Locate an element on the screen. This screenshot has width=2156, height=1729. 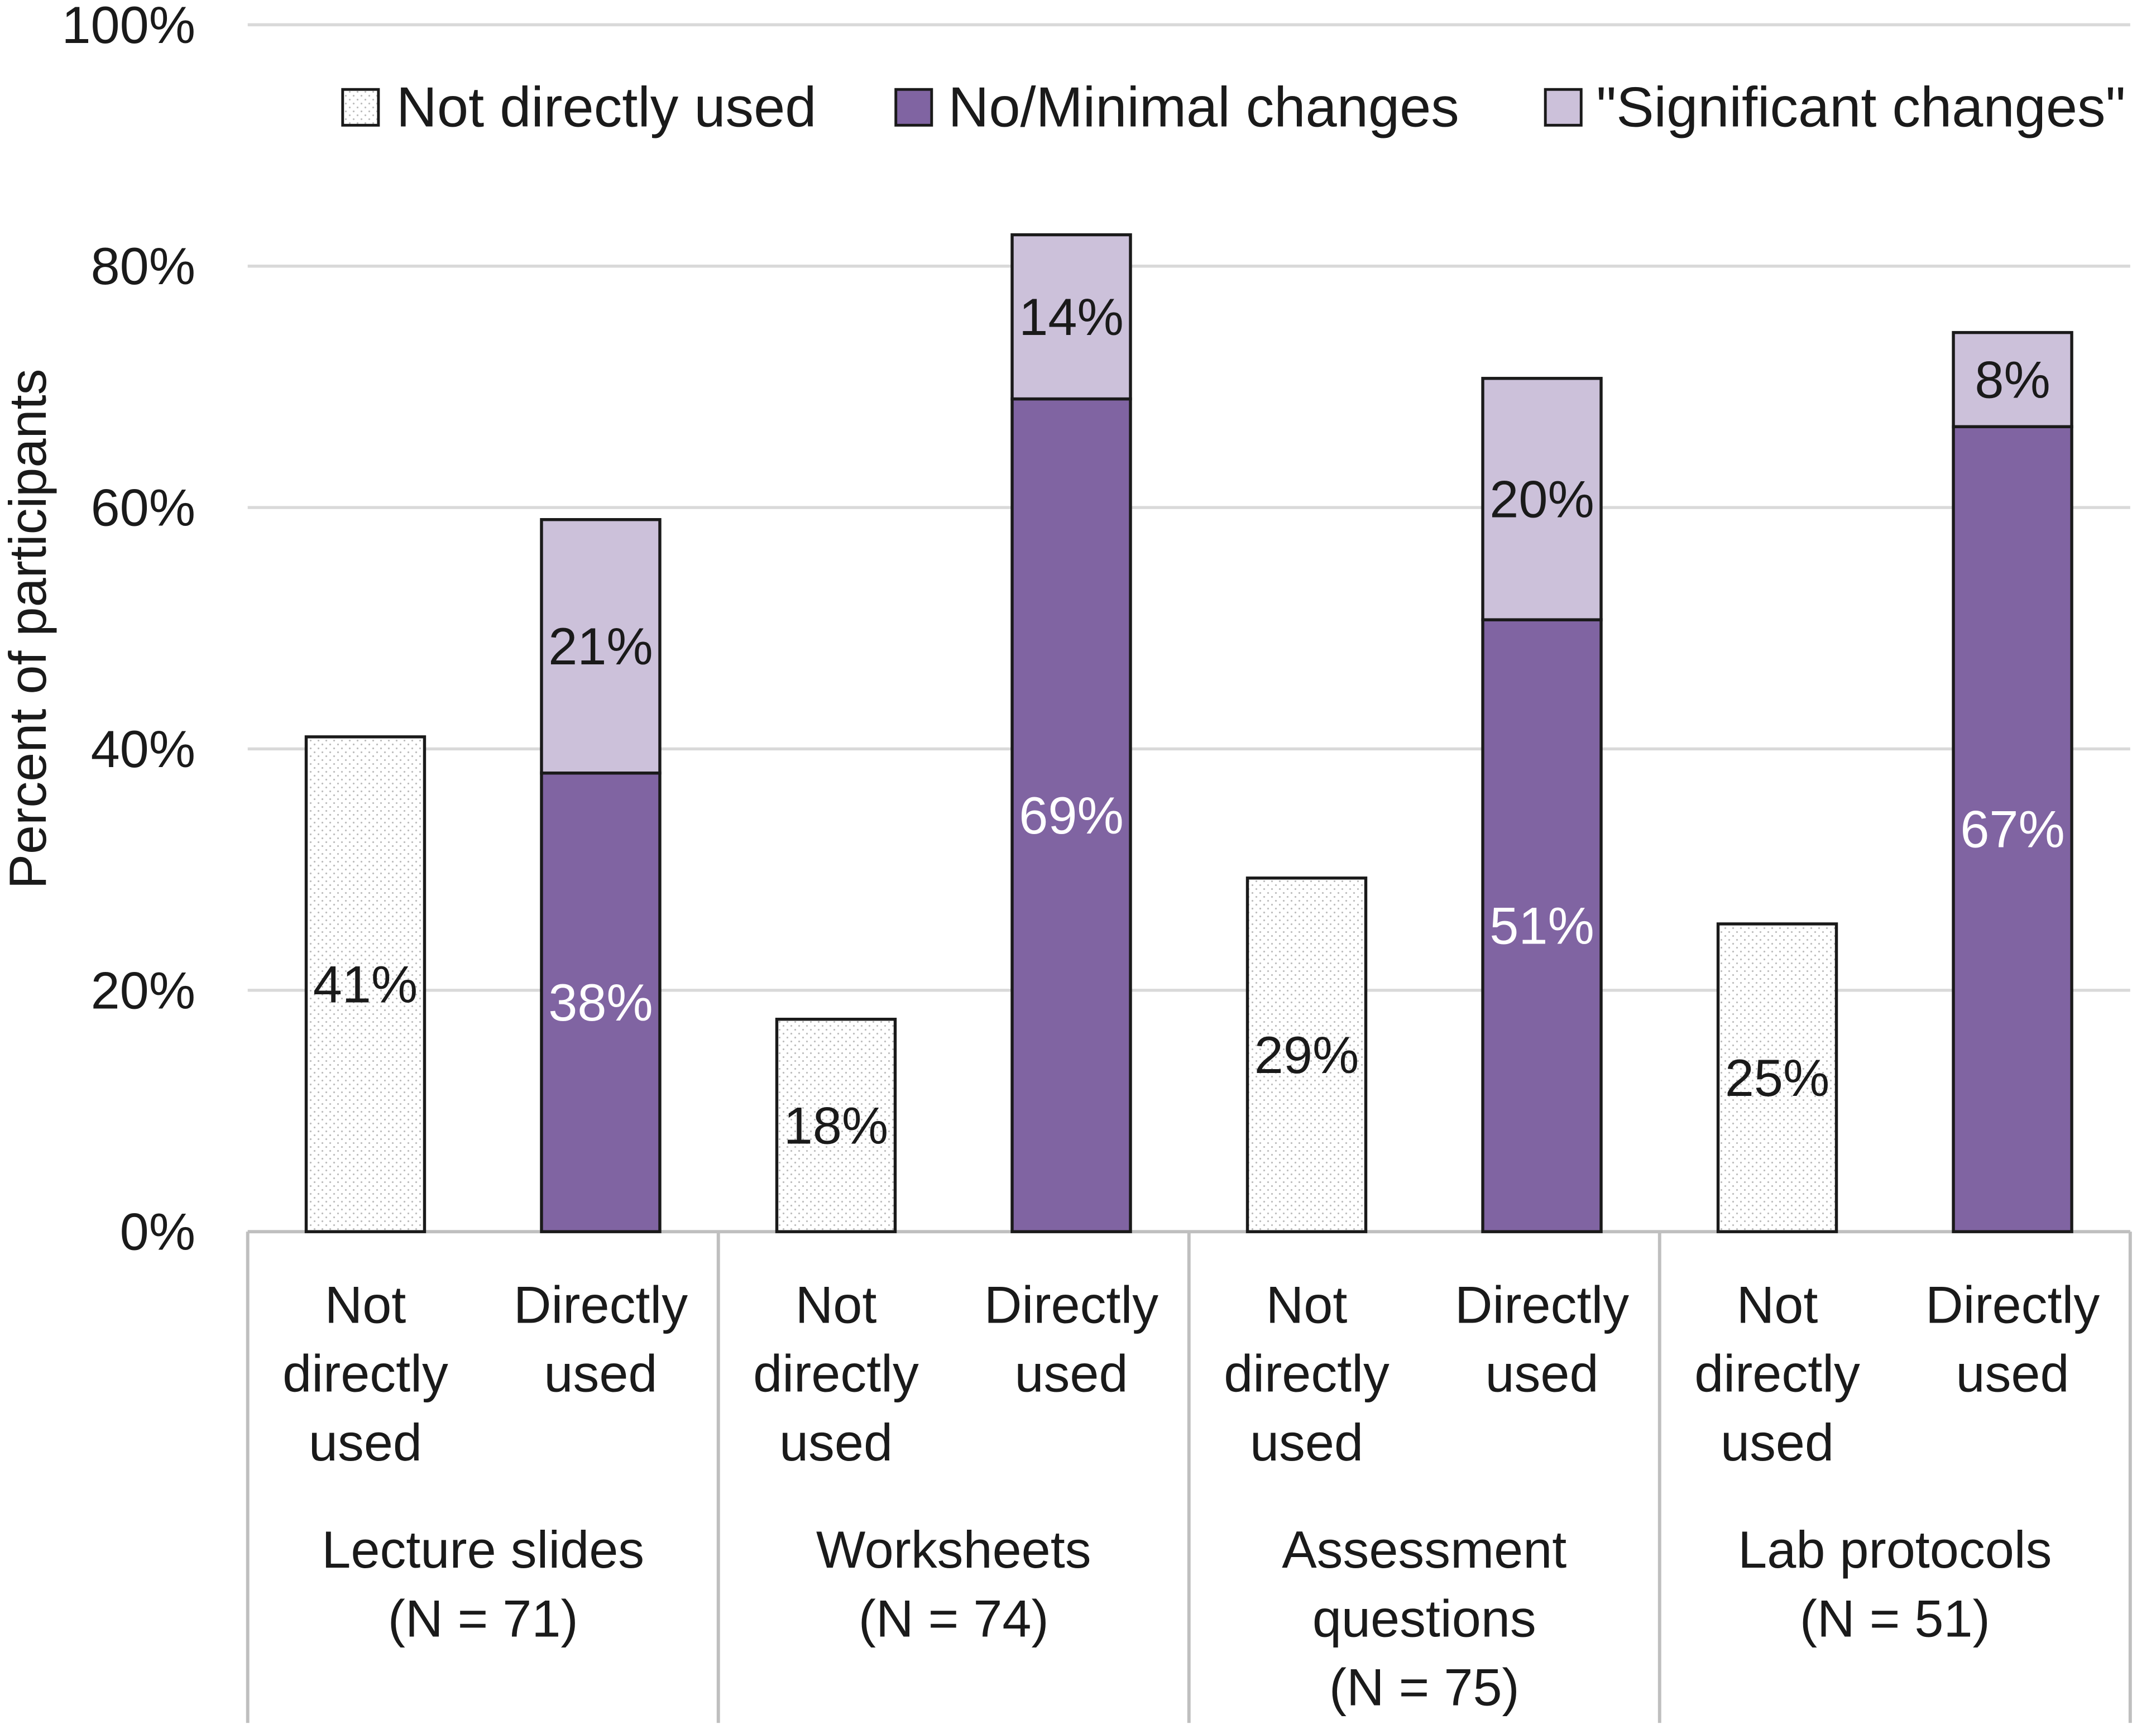
data-label: 41% is located at coordinates (365, 985).